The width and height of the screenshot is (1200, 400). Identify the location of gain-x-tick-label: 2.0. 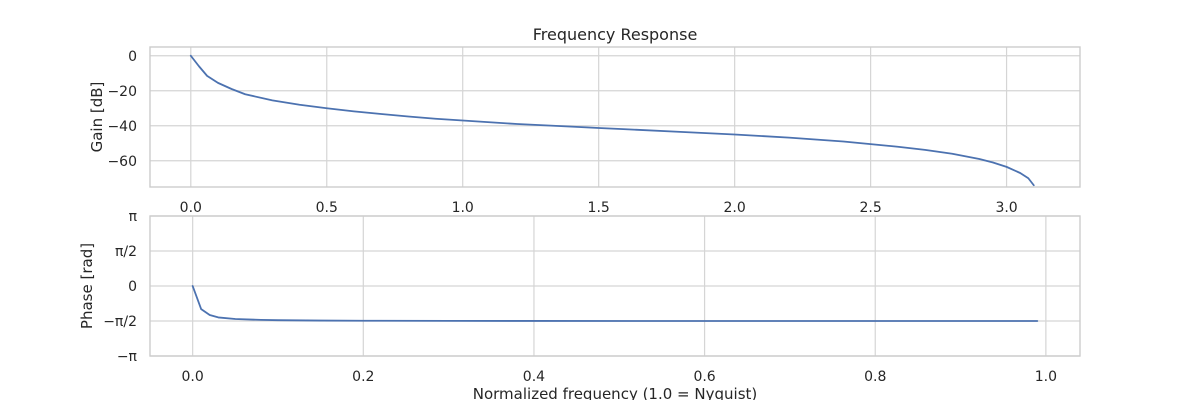
(735, 208).